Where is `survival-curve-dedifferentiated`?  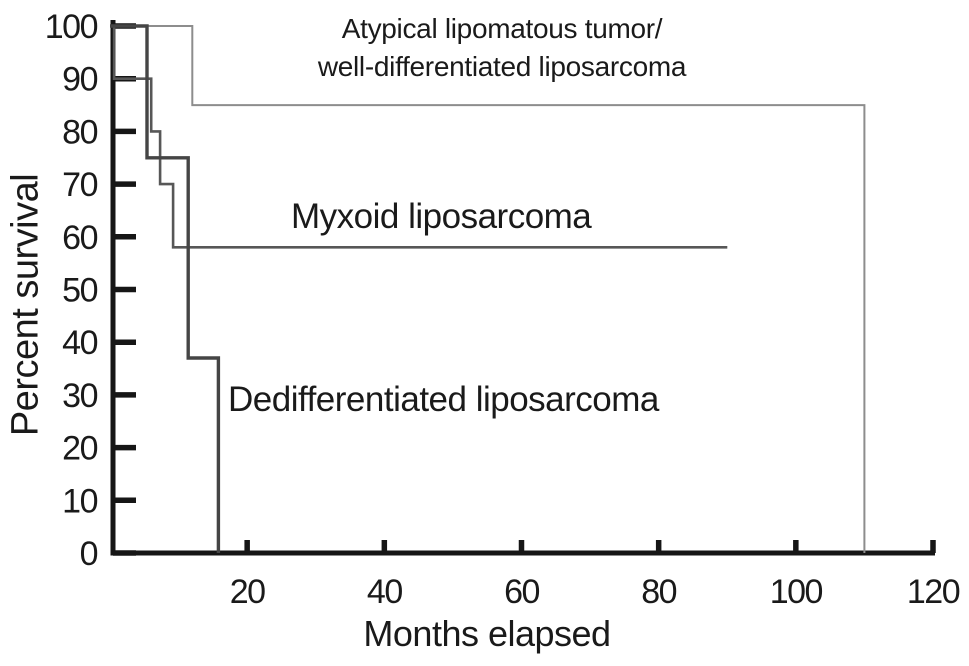 survival-curve-dedifferentiated is located at coordinates (165, 288).